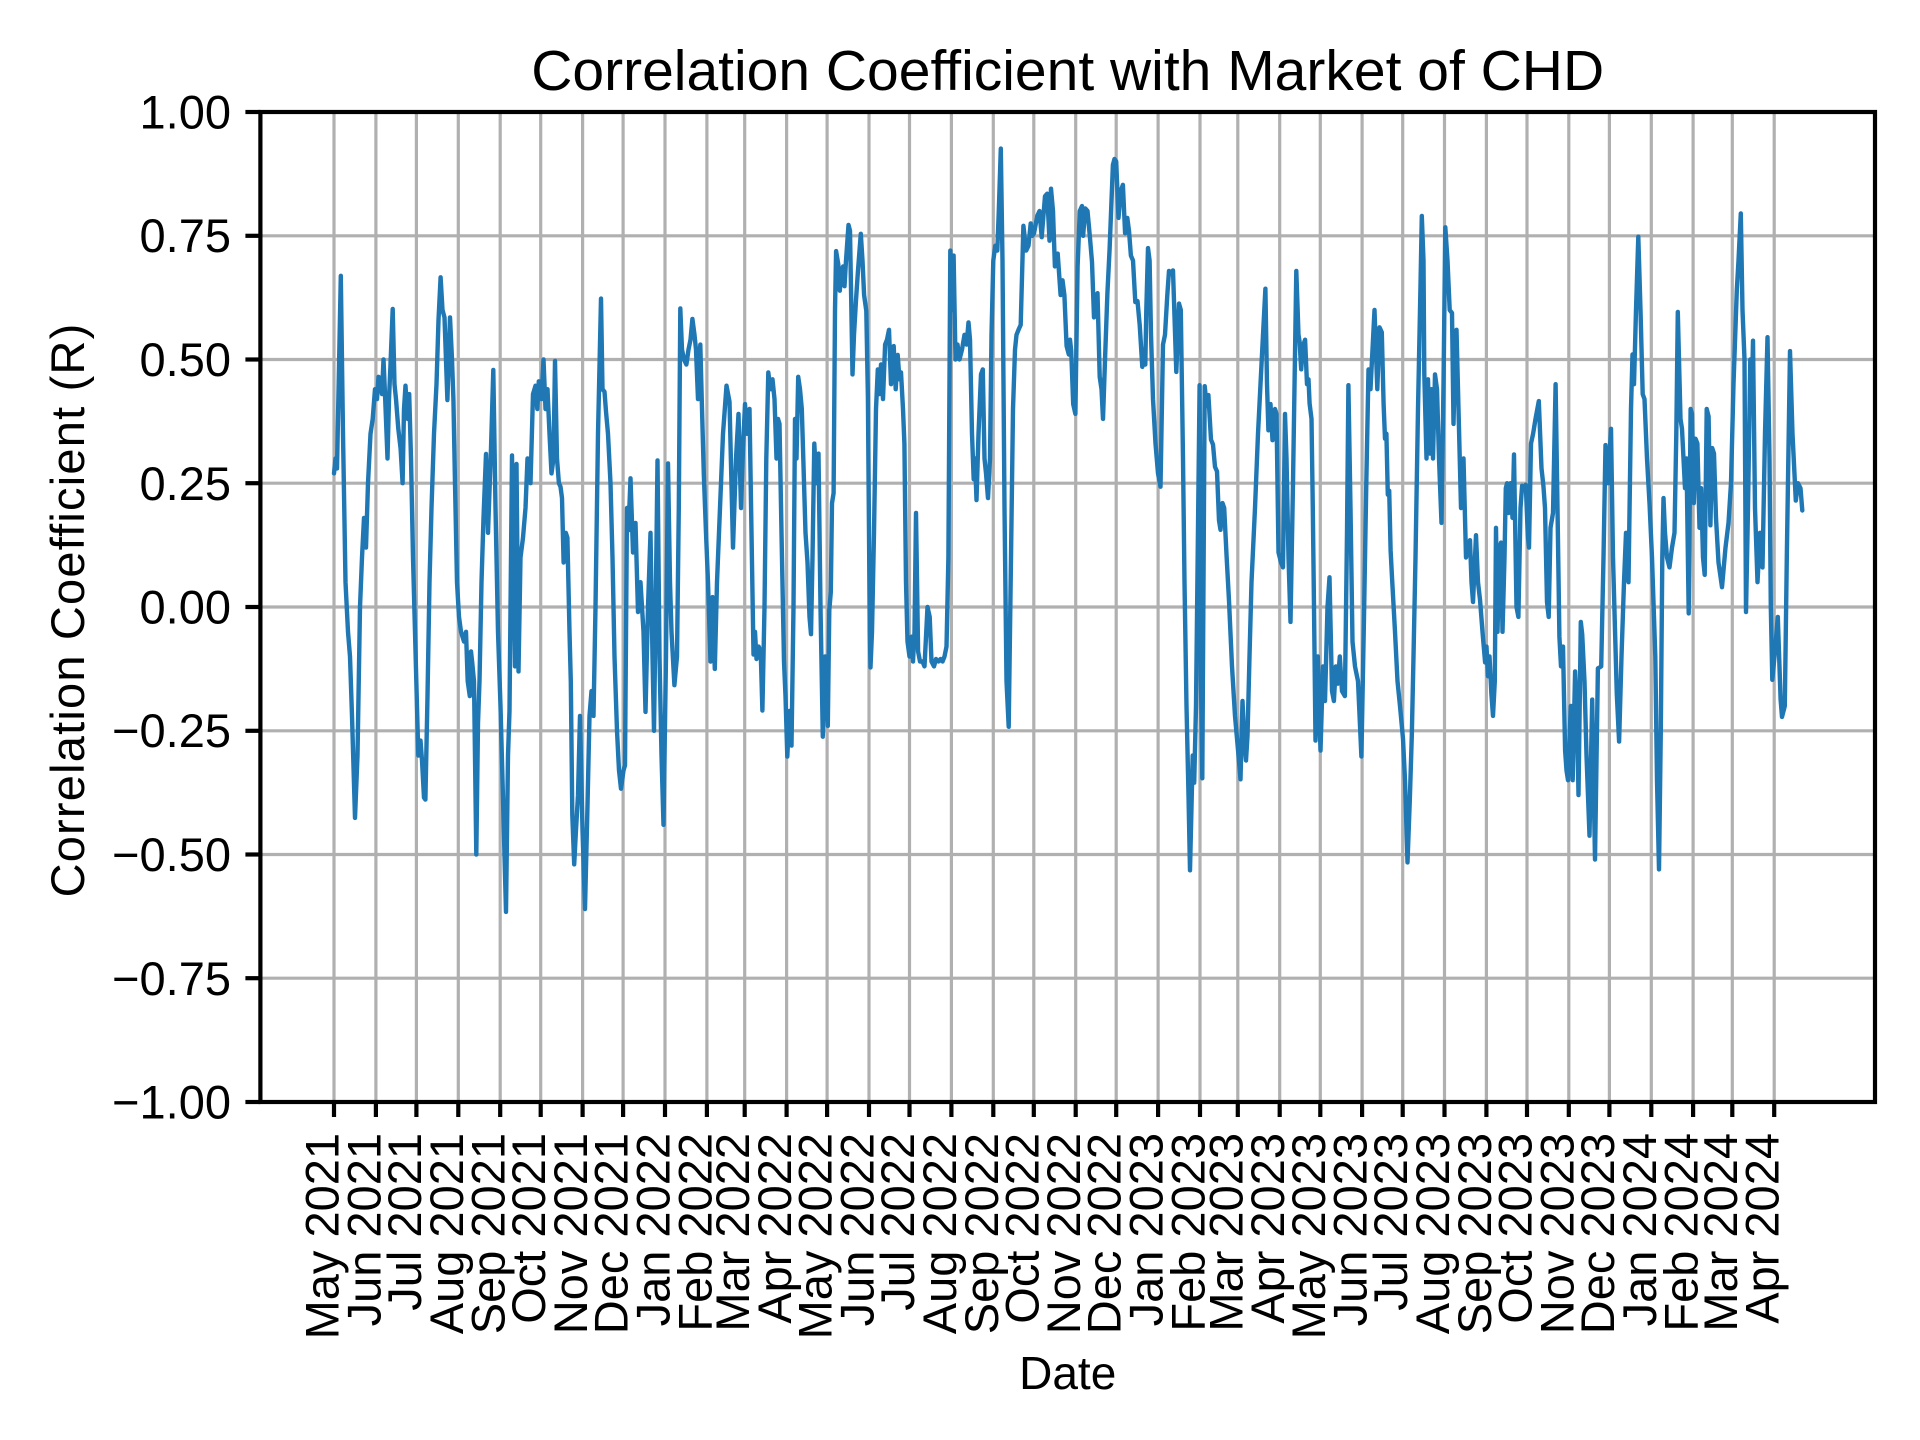 Image resolution: width=1920 pixels, height=1440 pixels. What do you see at coordinates (171, 854) in the screenshot?
I see `svg-text: −0.50` at bounding box center [171, 854].